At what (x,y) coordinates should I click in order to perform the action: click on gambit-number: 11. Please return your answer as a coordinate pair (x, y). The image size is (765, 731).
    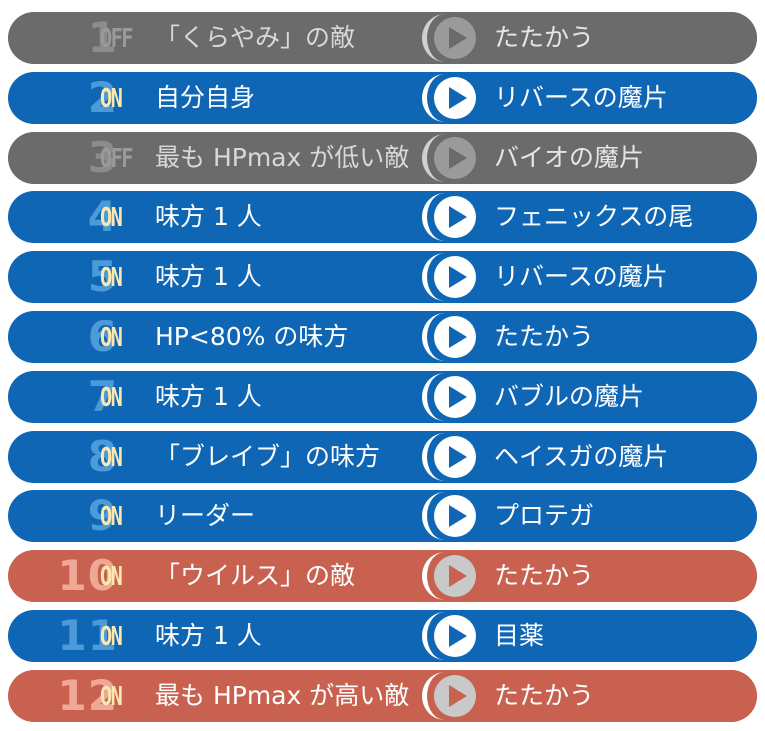
    Looking at the image, I should click on (87, 635).